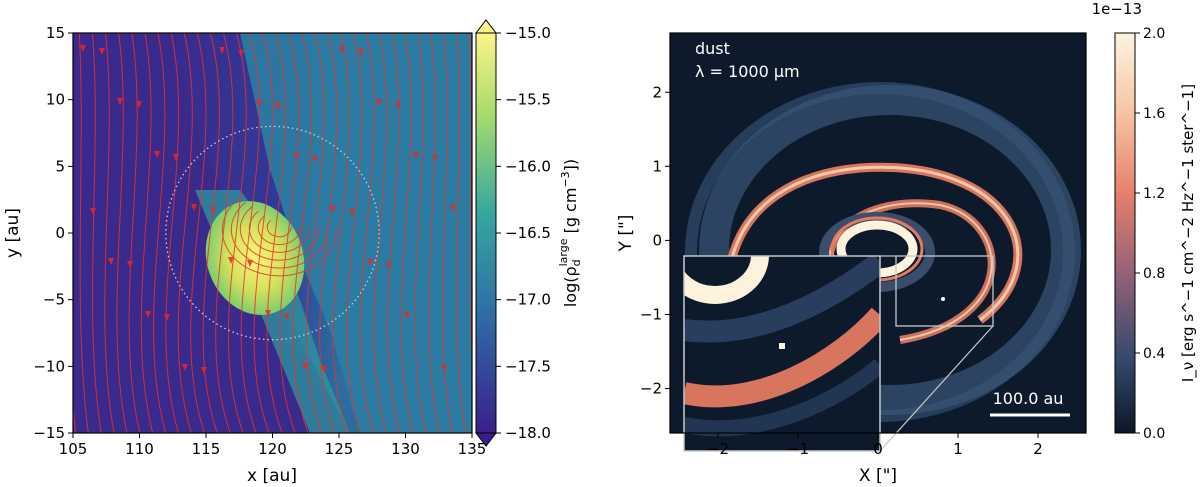  I want to click on right-y-label: Y ["], so click(626, 234).